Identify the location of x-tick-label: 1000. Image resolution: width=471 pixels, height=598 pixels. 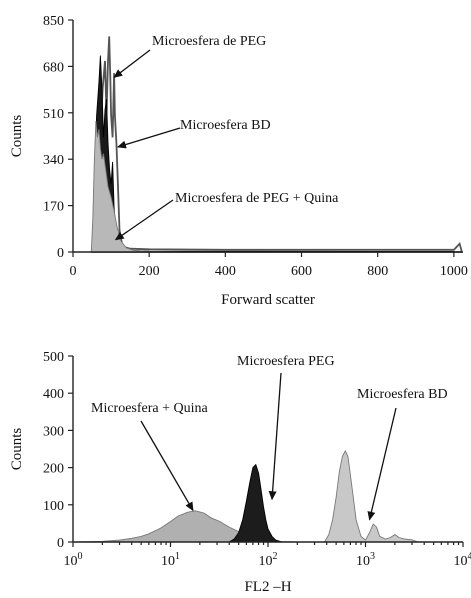
(454, 271).